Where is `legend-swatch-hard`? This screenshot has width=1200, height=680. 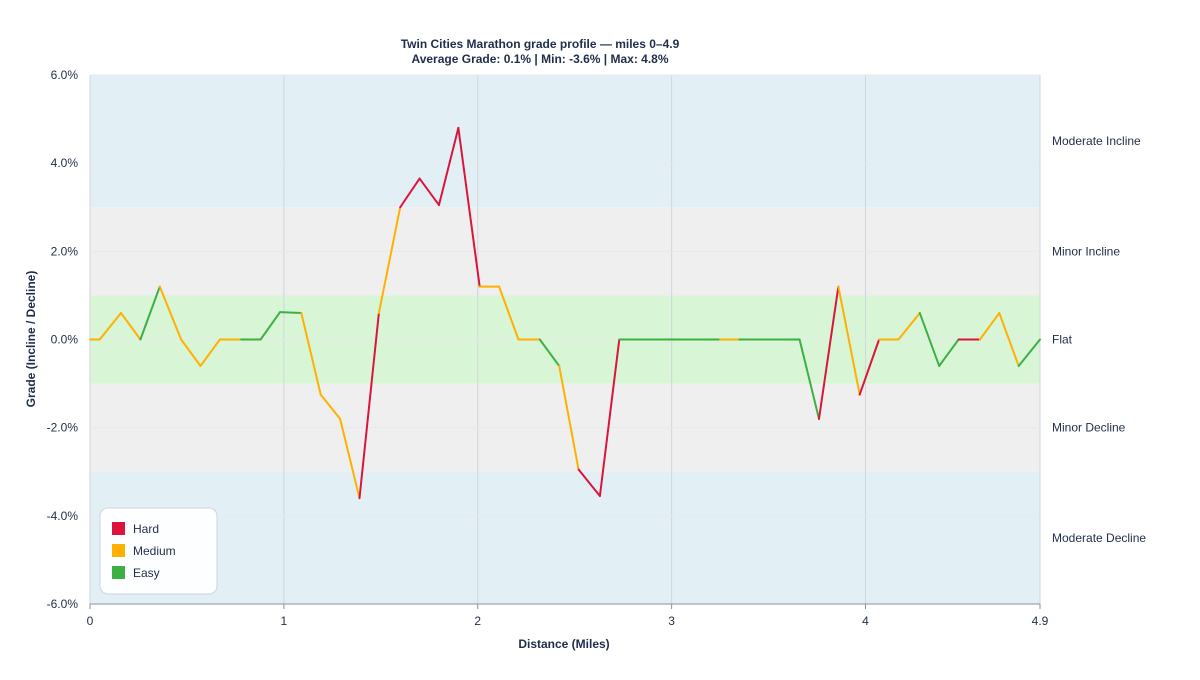
legend-swatch-hard is located at coordinates (118, 528).